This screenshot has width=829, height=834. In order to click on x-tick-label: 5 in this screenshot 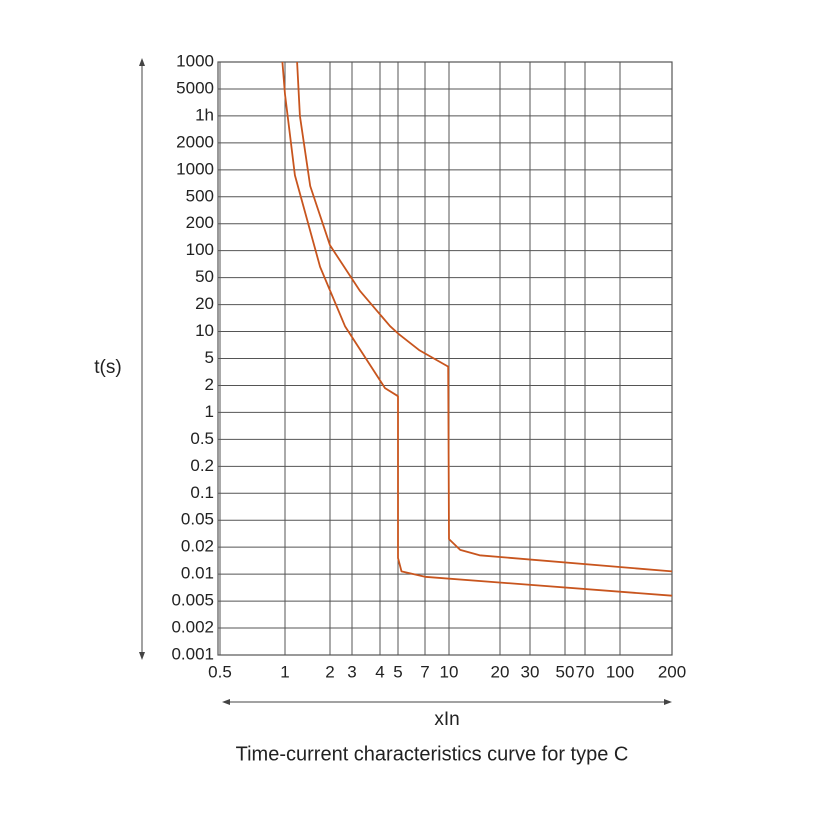, I will do `click(397, 671)`.